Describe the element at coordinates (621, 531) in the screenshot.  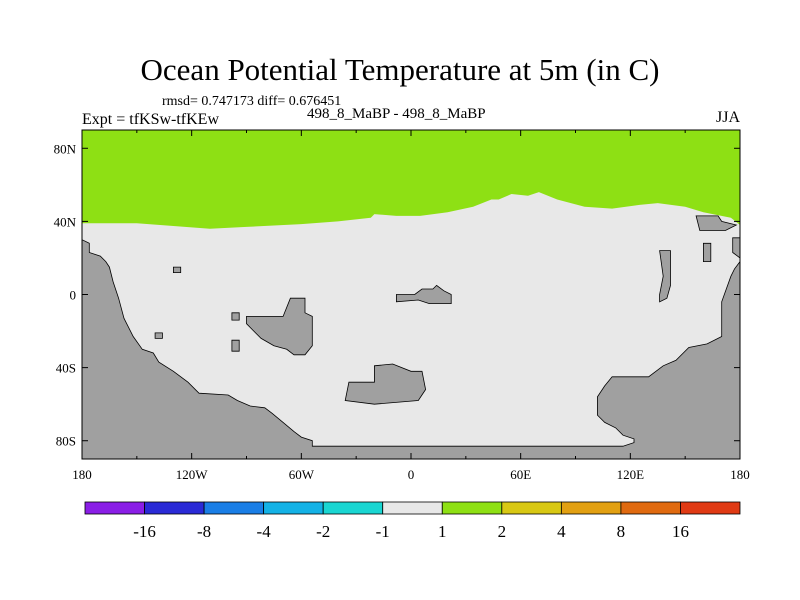
I see `colorbar-label-8: 8` at that location.